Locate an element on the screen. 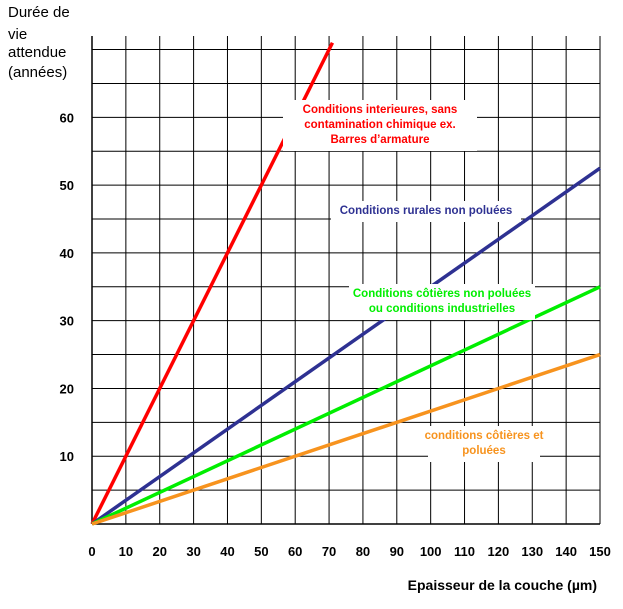 The image size is (623, 609). y-tick-label: 40 is located at coordinates (67, 253).